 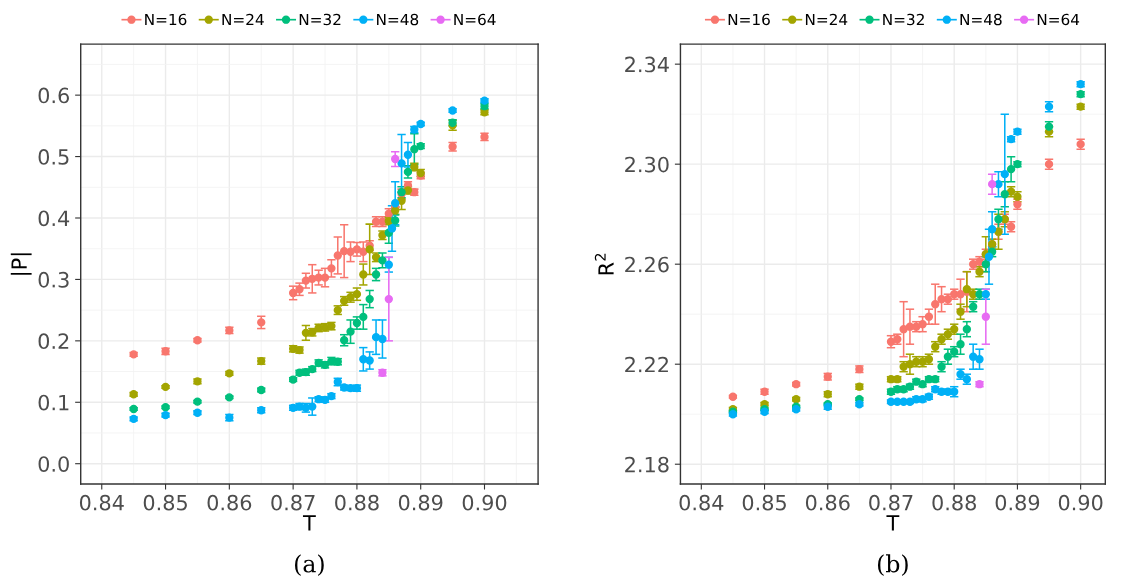 What do you see at coordinates (53, 464) in the screenshot?
I see `y-tick-label: 0.0` at bounding box center [53, 464].